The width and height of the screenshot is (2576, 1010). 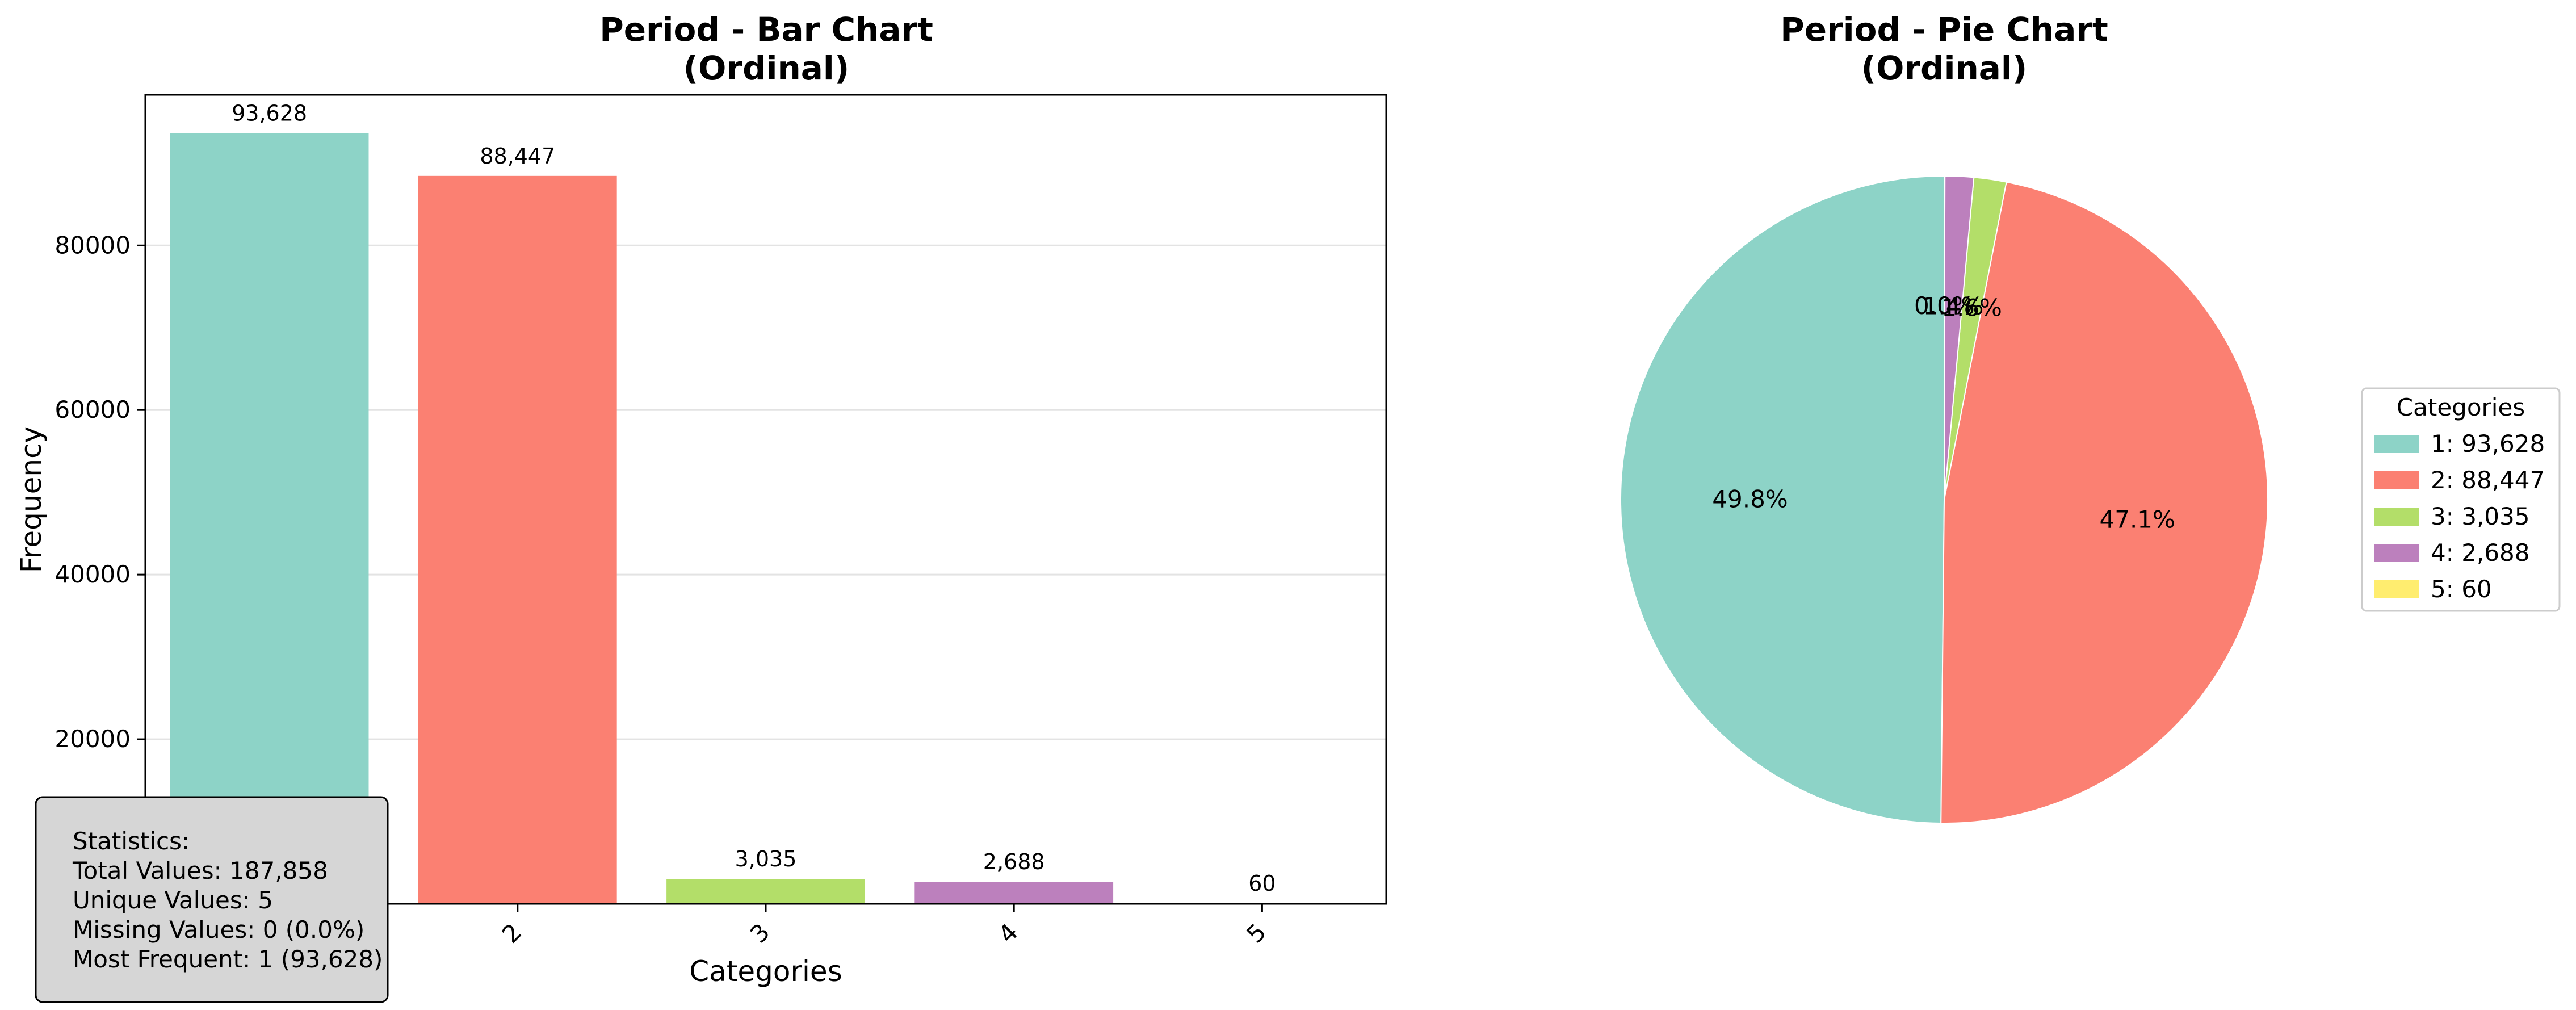 I want to click on statistics-most-frequent: Most Frequent: 1 (93,628), so click(x=228, y=959).